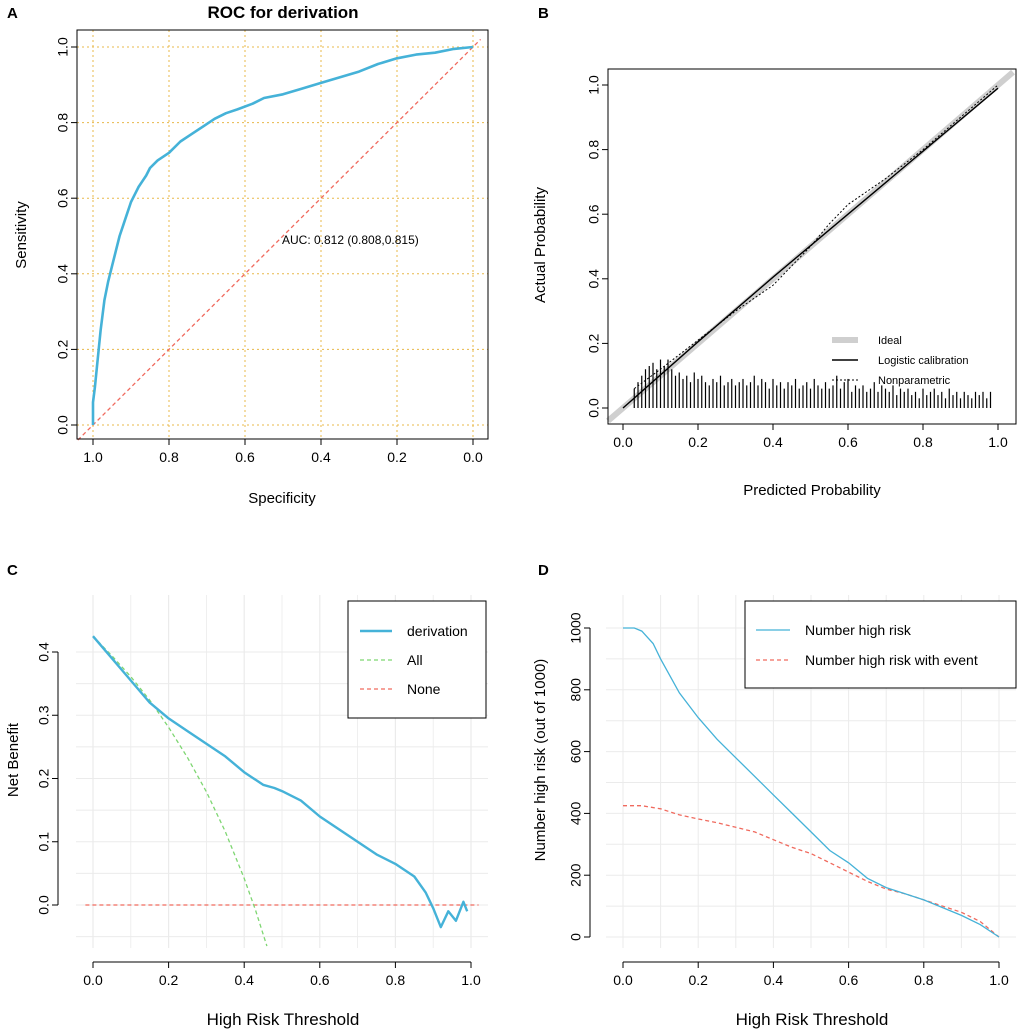 The image size is (1021, 1032). I want to click on a-y-tick-label: 0.4, so click(63, 274).